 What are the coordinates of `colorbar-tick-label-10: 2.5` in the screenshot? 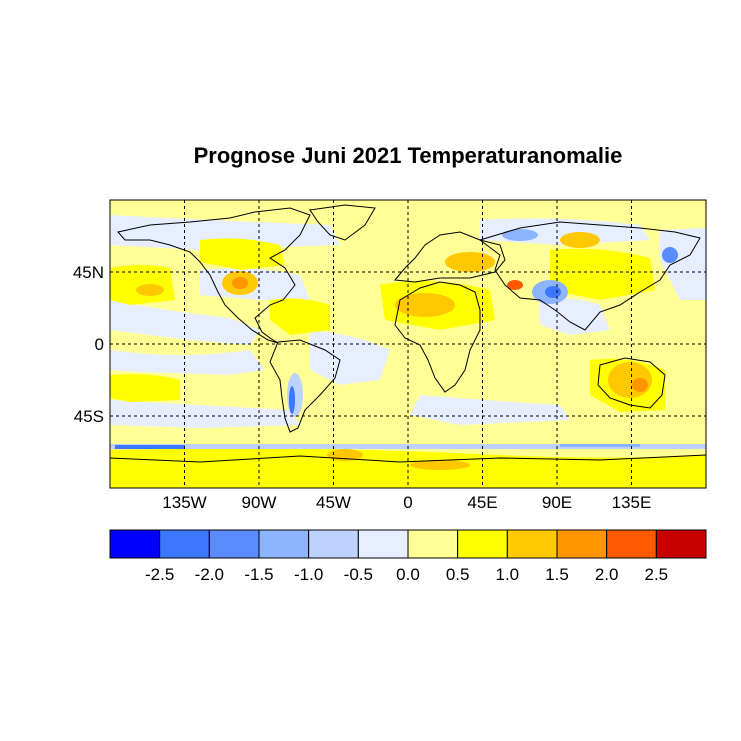 It's located at (657, 574).